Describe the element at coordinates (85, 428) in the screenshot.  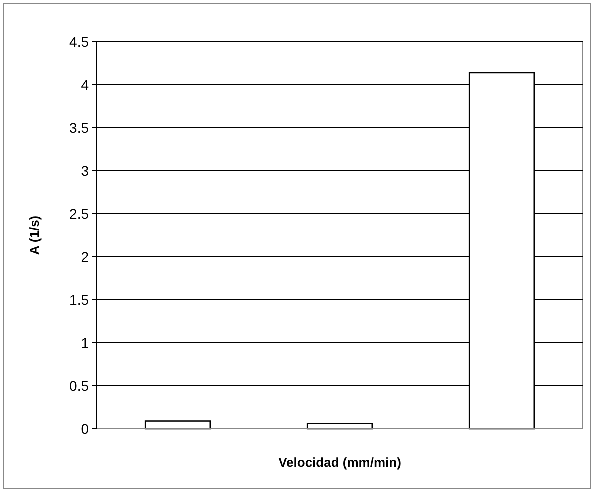
I see `y-tick-label: 0` at that location.